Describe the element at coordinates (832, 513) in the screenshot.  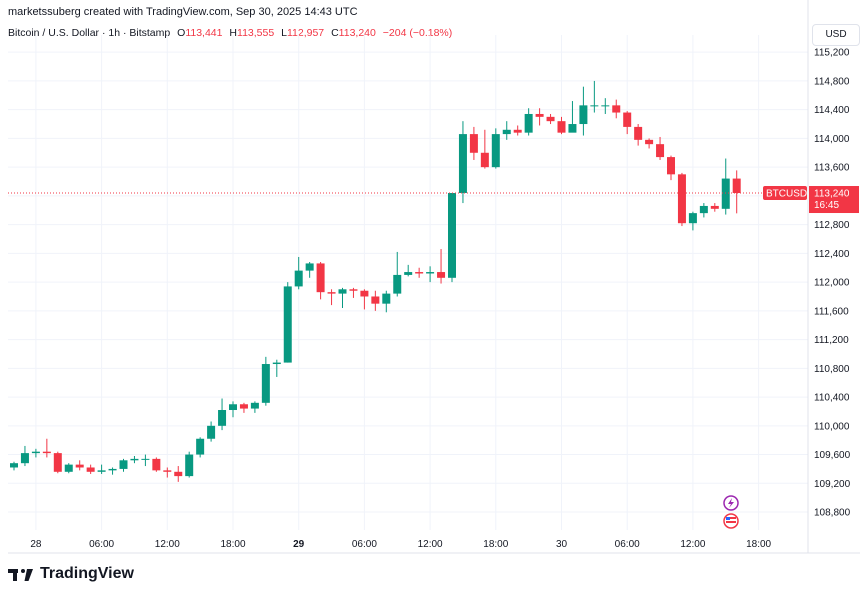
I see `y-tick-label: 108,800` at that location.